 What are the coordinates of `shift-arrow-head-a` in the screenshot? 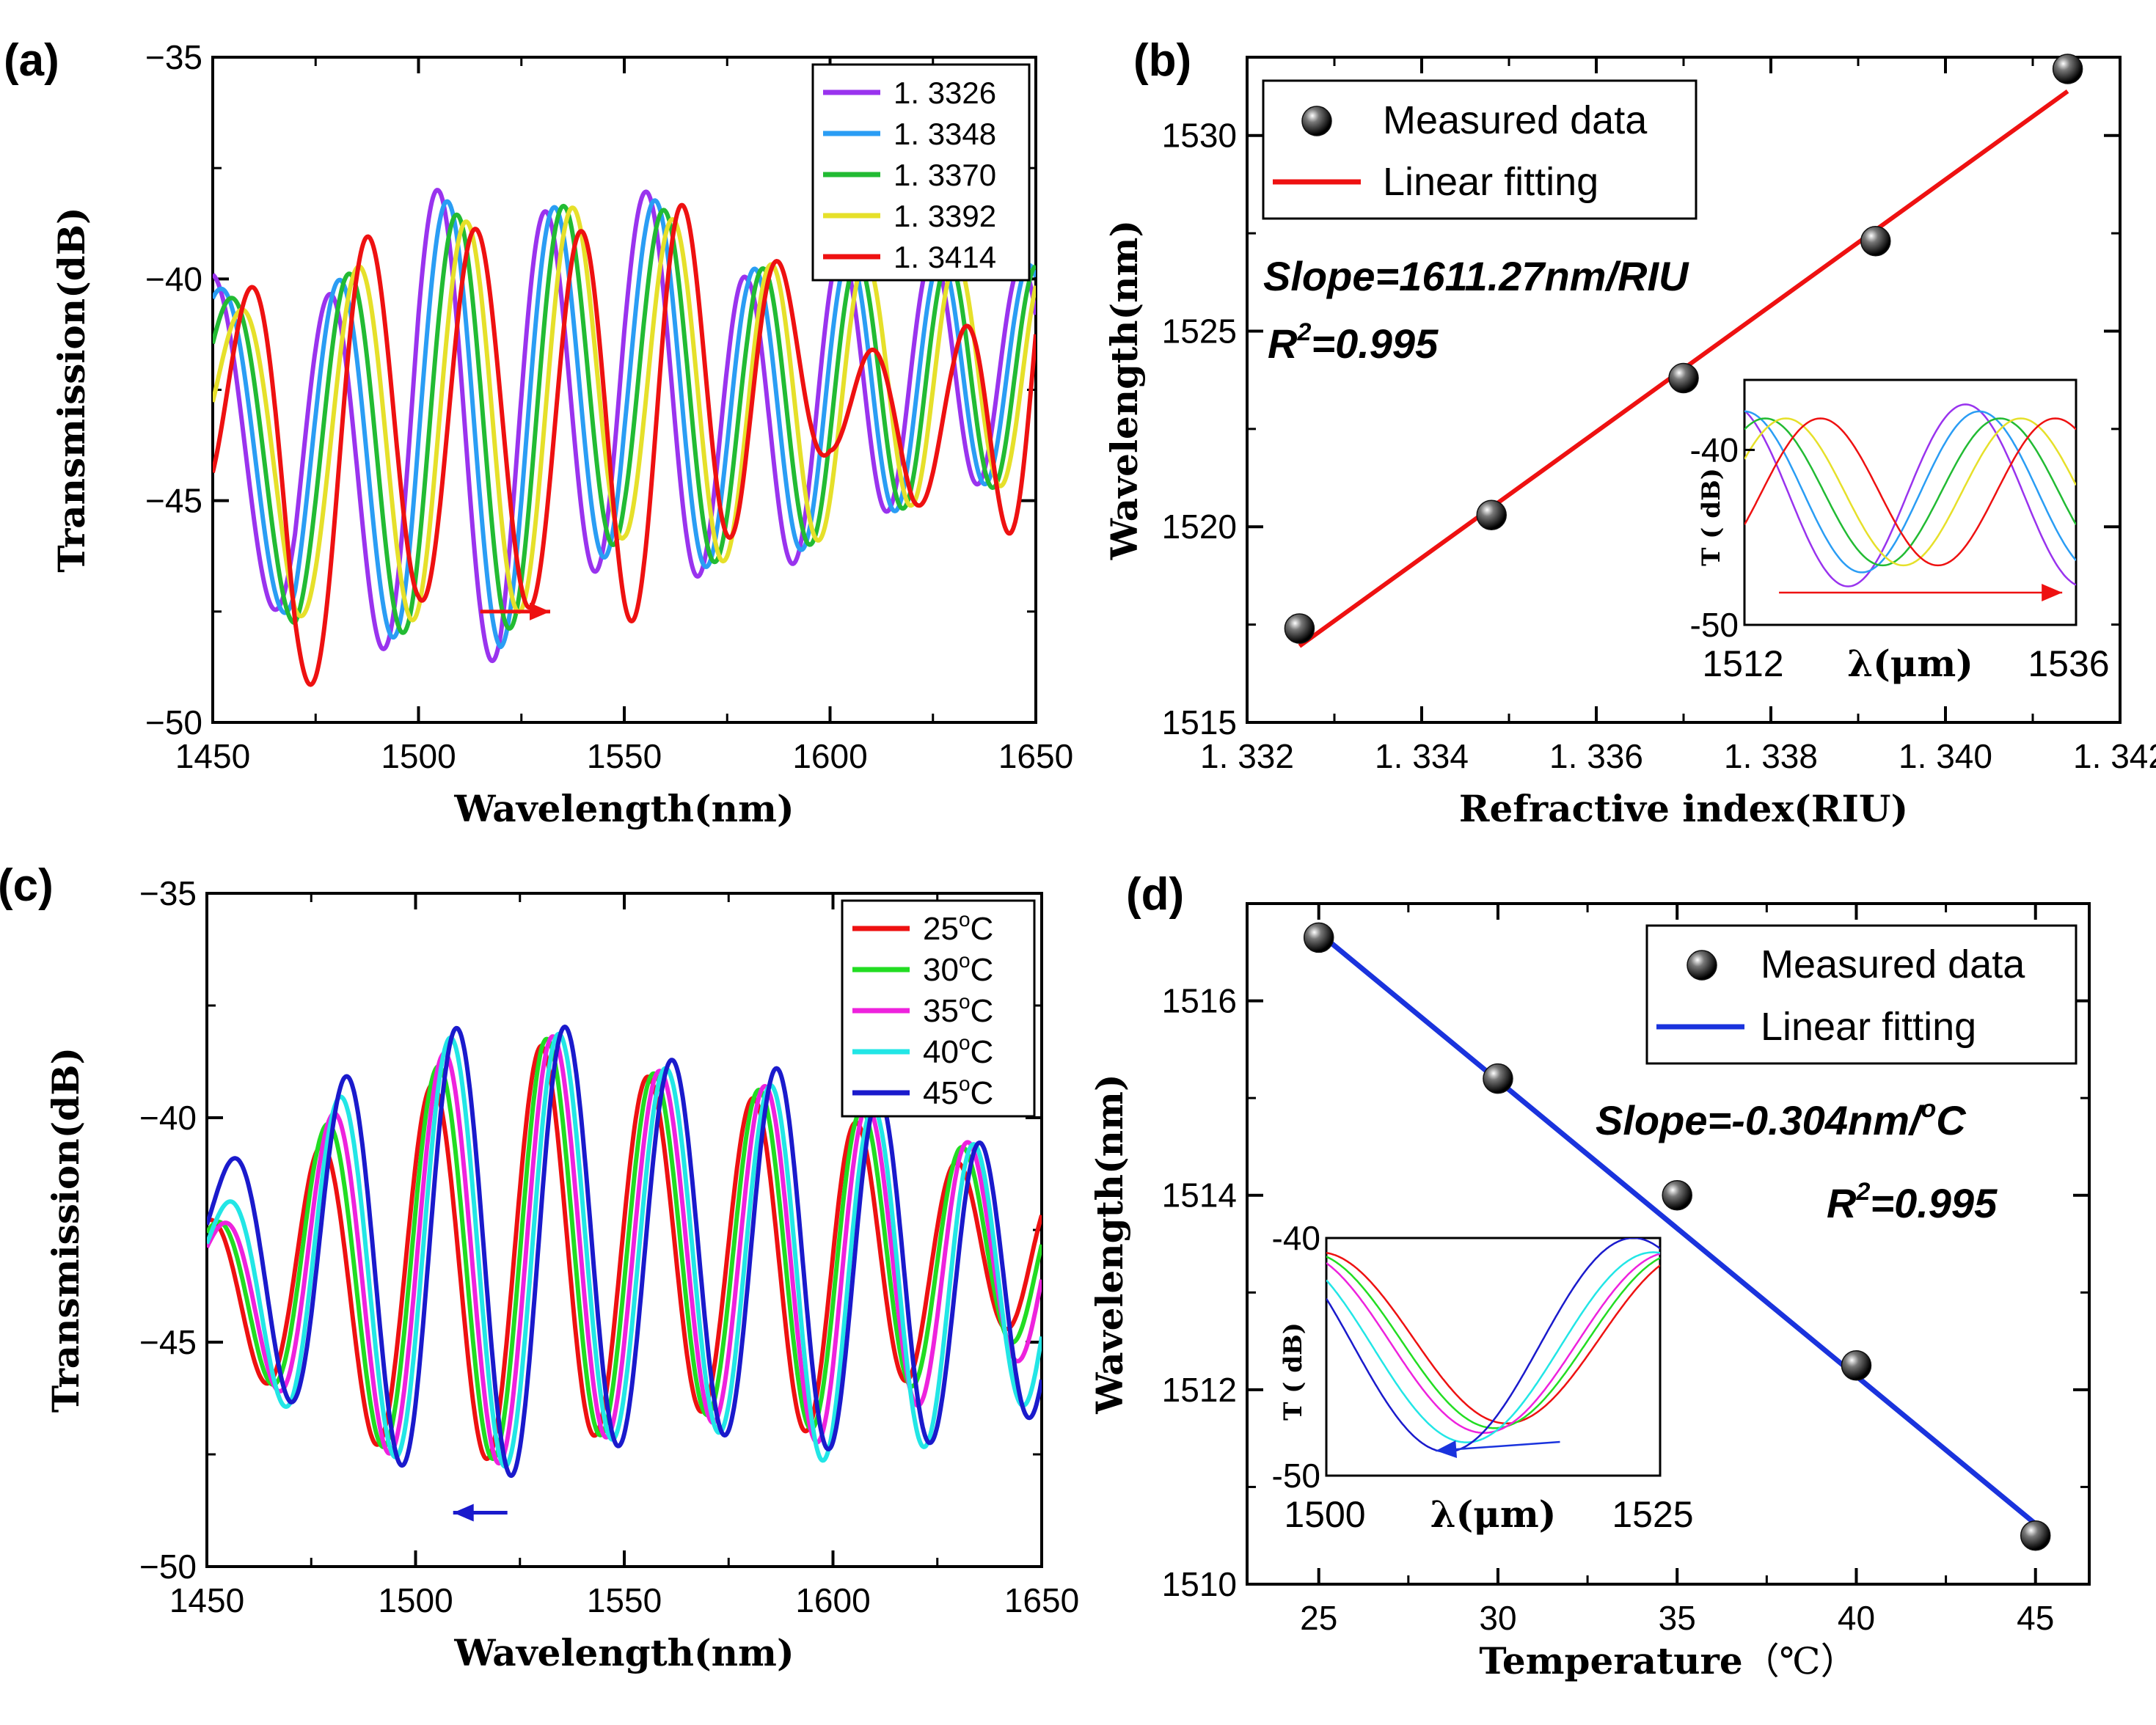 It's located at (540, 611).